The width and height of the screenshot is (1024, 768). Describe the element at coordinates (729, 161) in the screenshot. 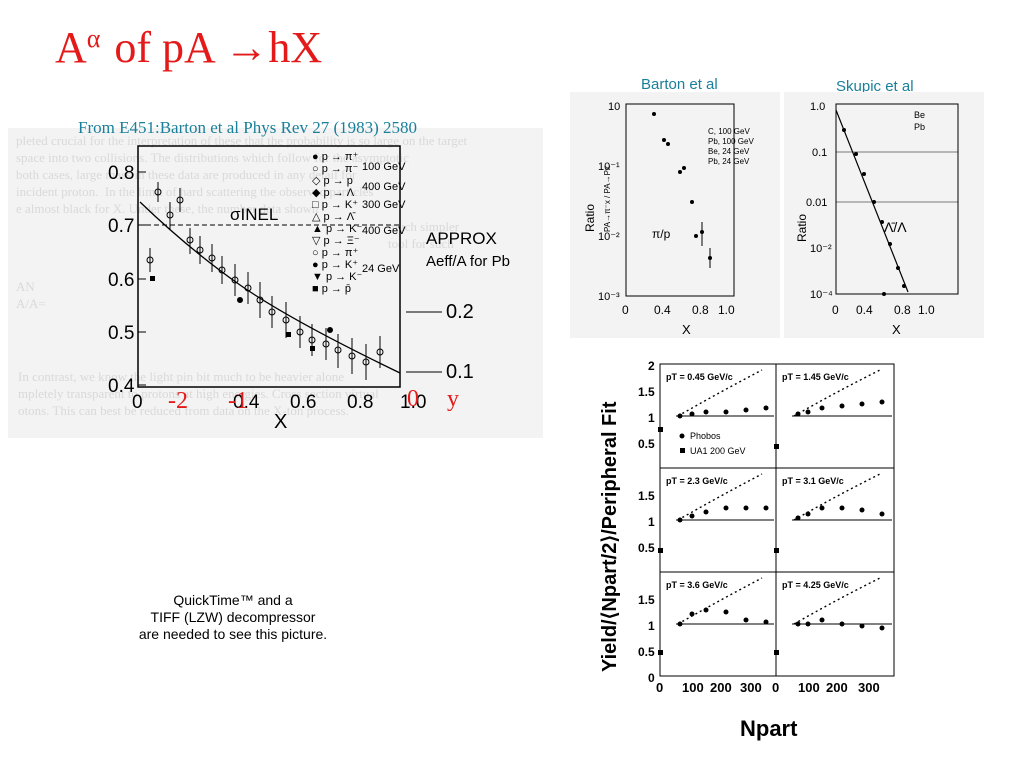

I see `svg-text: Pb, 24 GeV` at that location.